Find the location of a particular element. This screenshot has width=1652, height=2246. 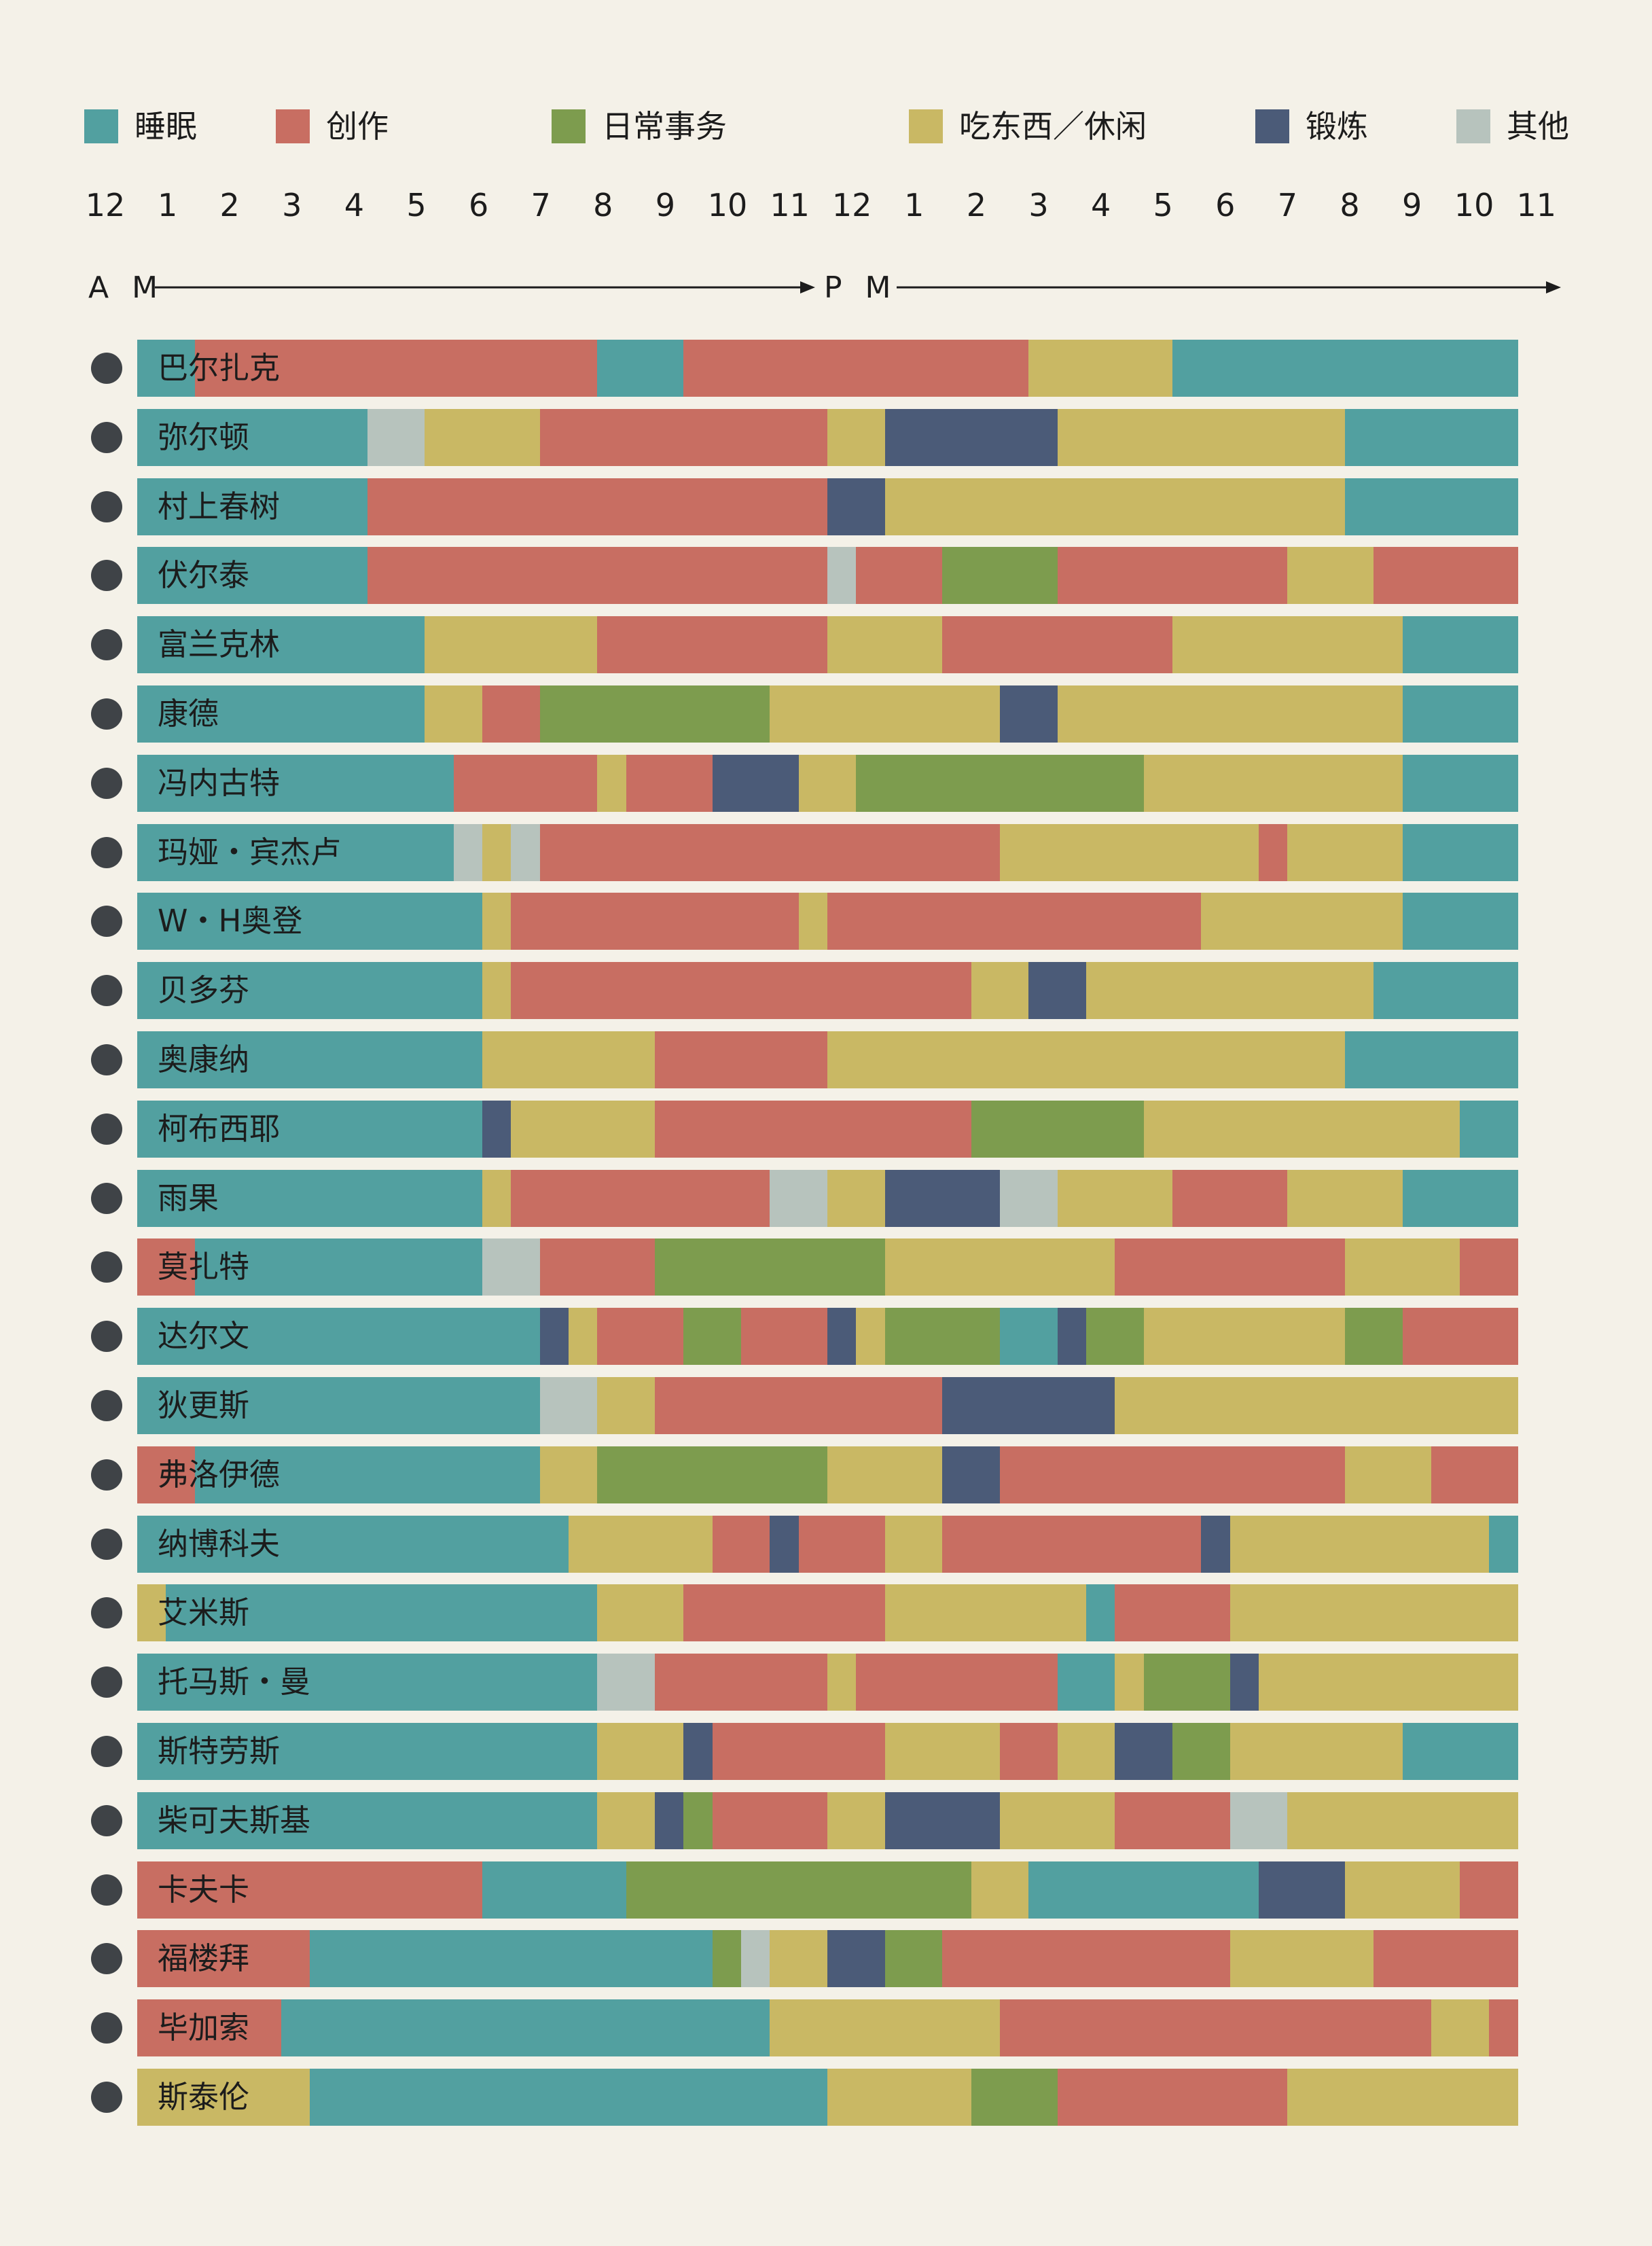

chart-row: 奥康纳 is located at coordinates (826, 1059).